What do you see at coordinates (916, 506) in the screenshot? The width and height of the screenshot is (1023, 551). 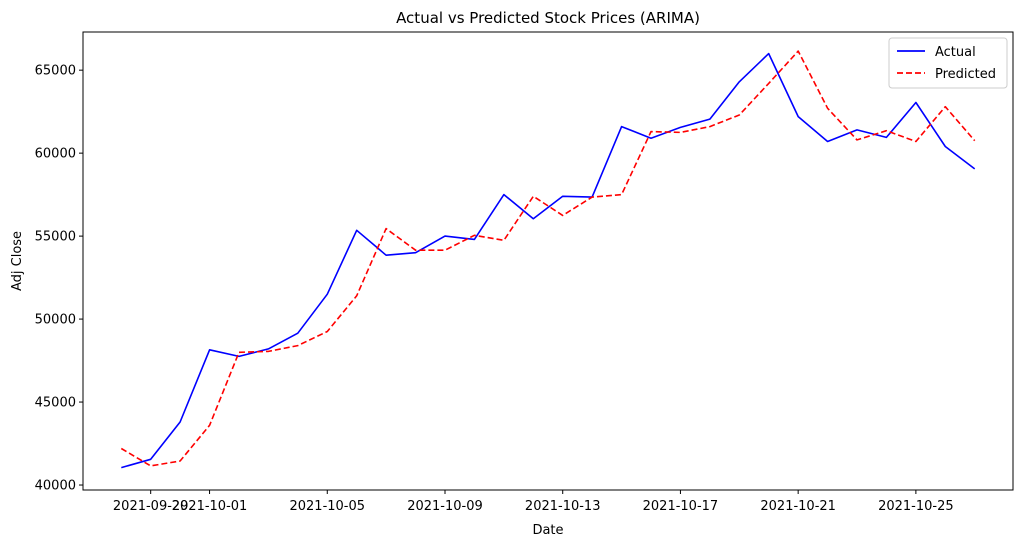 I see `x-tick-label: 2021-10-25` at bounding box center [916, 506].